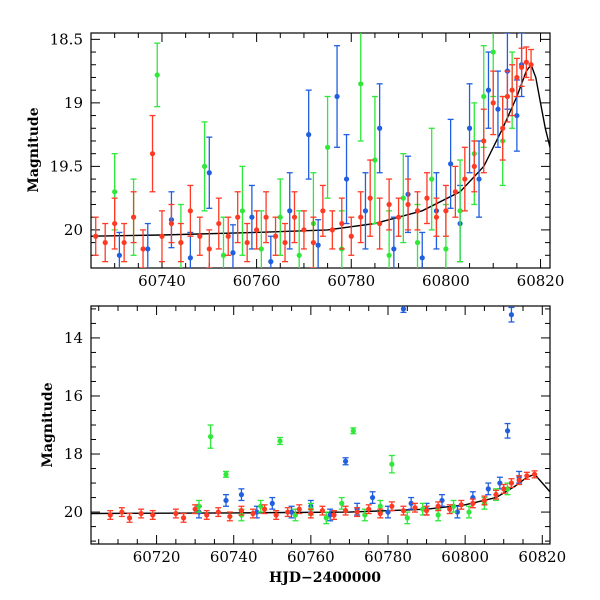  Describe the element at coordinates (48, 424) in the screenshot. I see `bottom-y-axis-label: Magnitude` at that location.